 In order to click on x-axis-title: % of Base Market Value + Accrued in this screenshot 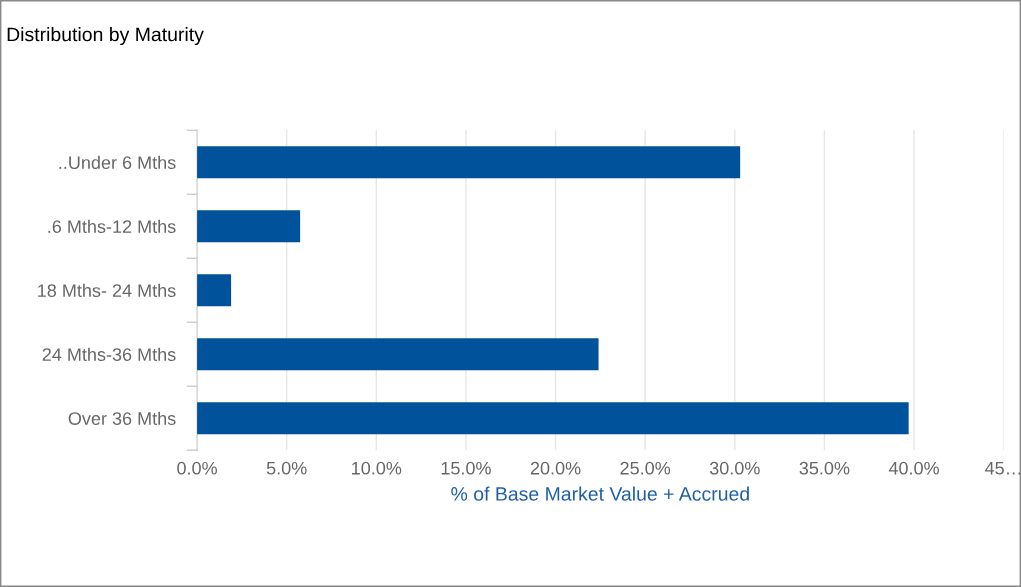, I will do `click(600, 493)`.